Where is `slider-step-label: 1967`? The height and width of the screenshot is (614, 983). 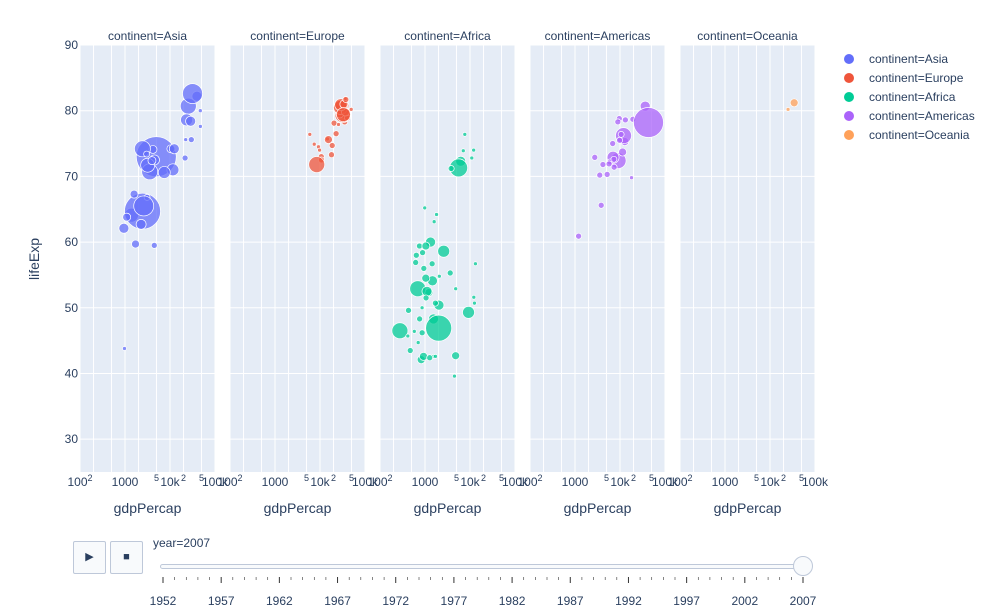
slider-step-label: 1967 is located at coordinates (337, 601).